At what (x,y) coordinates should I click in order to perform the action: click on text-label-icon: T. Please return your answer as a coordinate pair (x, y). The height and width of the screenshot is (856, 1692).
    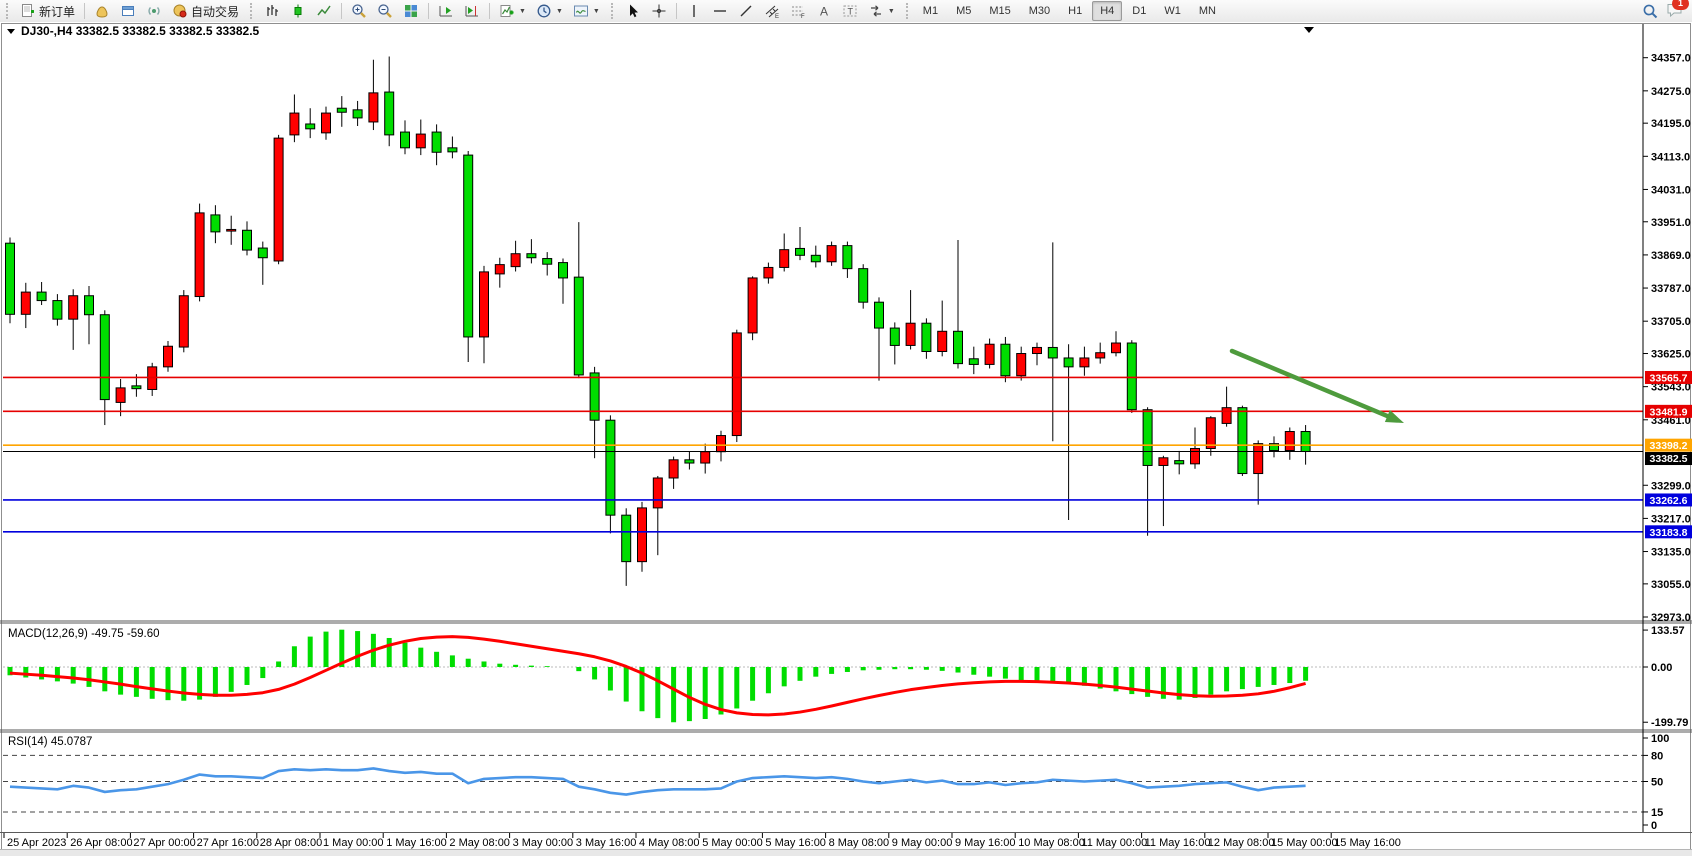
    Looking at the image, I should click on (850, 11).